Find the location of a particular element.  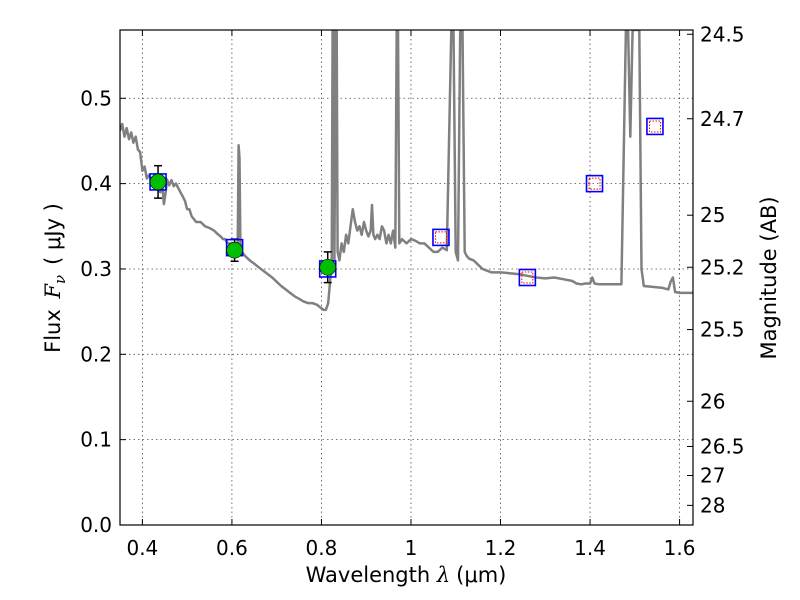

x-tick-label: 0.6 is located at coordinates (232, 548).